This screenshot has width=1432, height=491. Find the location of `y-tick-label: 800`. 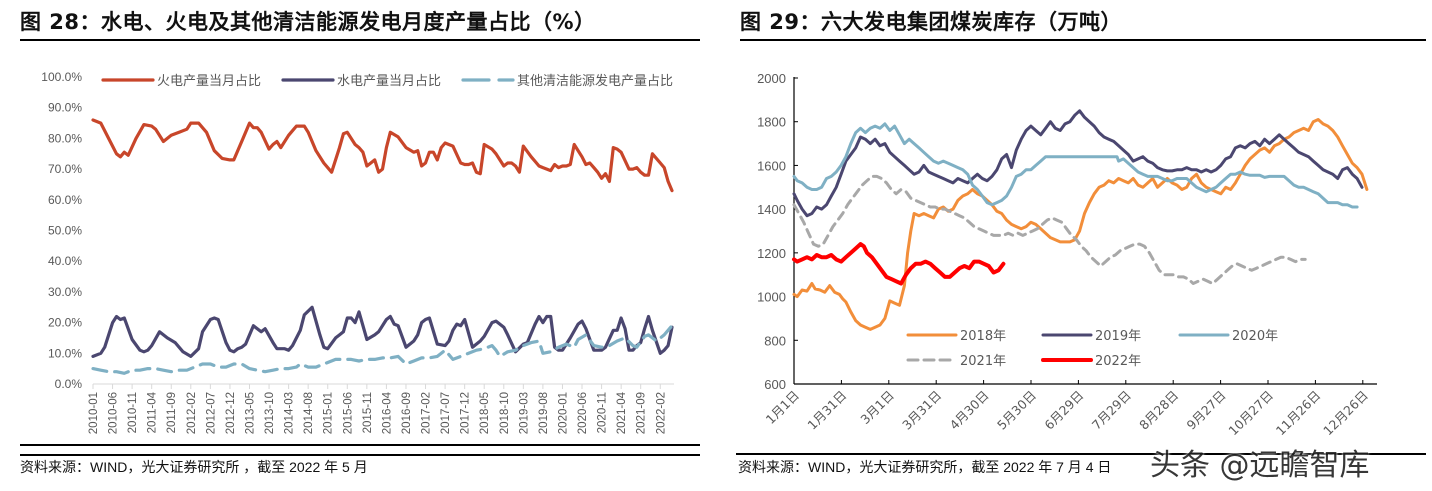

y-tick-label: 800 is located at coordinates (775, 340).